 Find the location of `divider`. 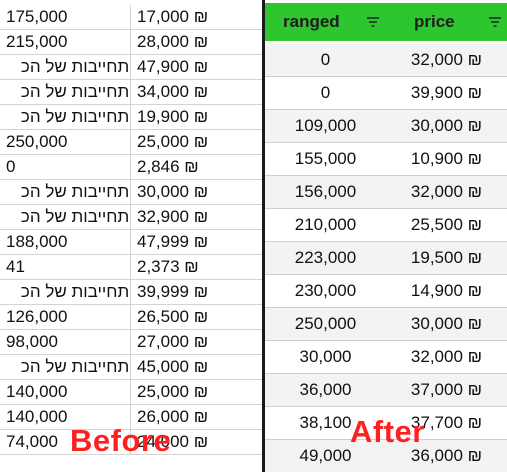

divider is located at coordinates (263, 236).